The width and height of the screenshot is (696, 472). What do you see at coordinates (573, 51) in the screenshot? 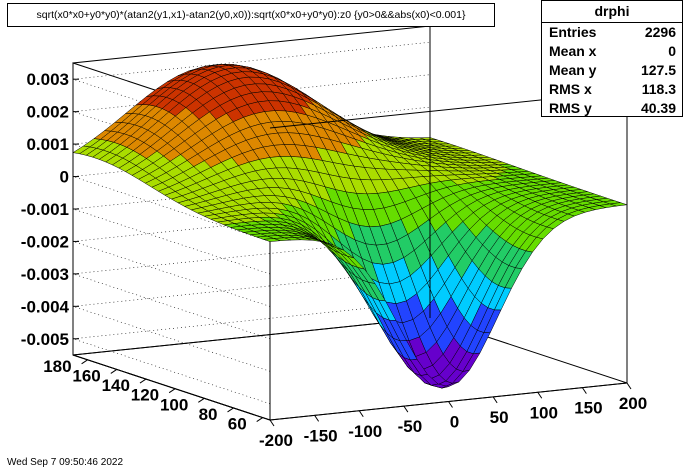
I see `stats-label: Mean x` at bounding box center [573, 51].